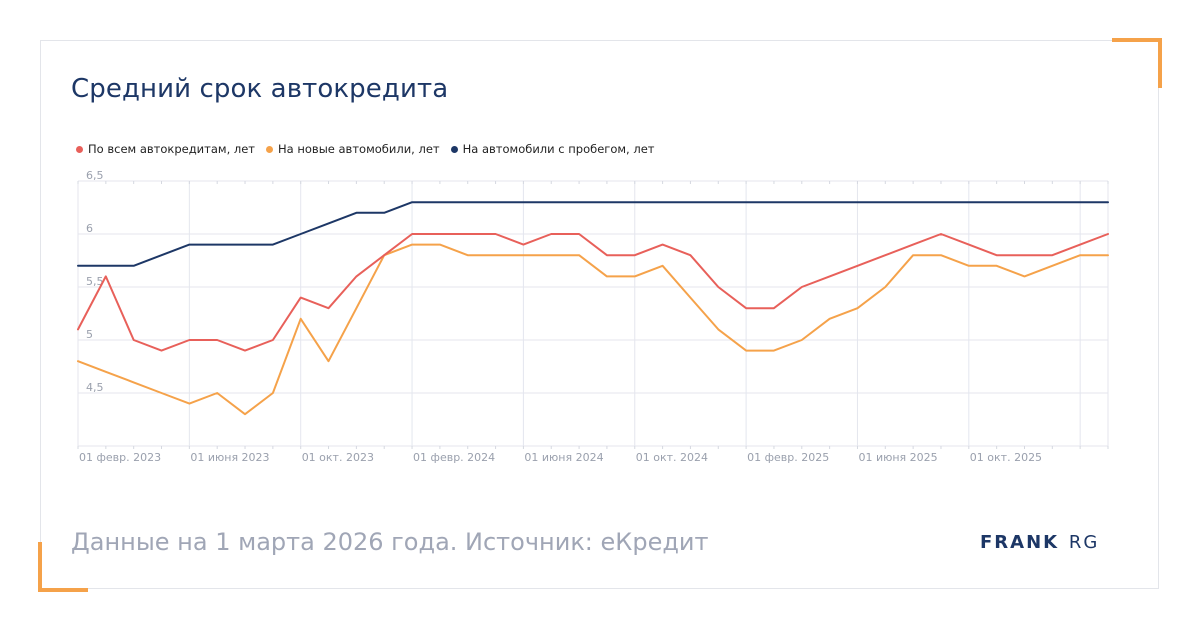 Image resolution: width=1200 pixels, height=630 pixels. Describe the element at coordinates (359, 149) in the screenshot. I see `legend-label-new: На новые автомобили, лет` at that location.